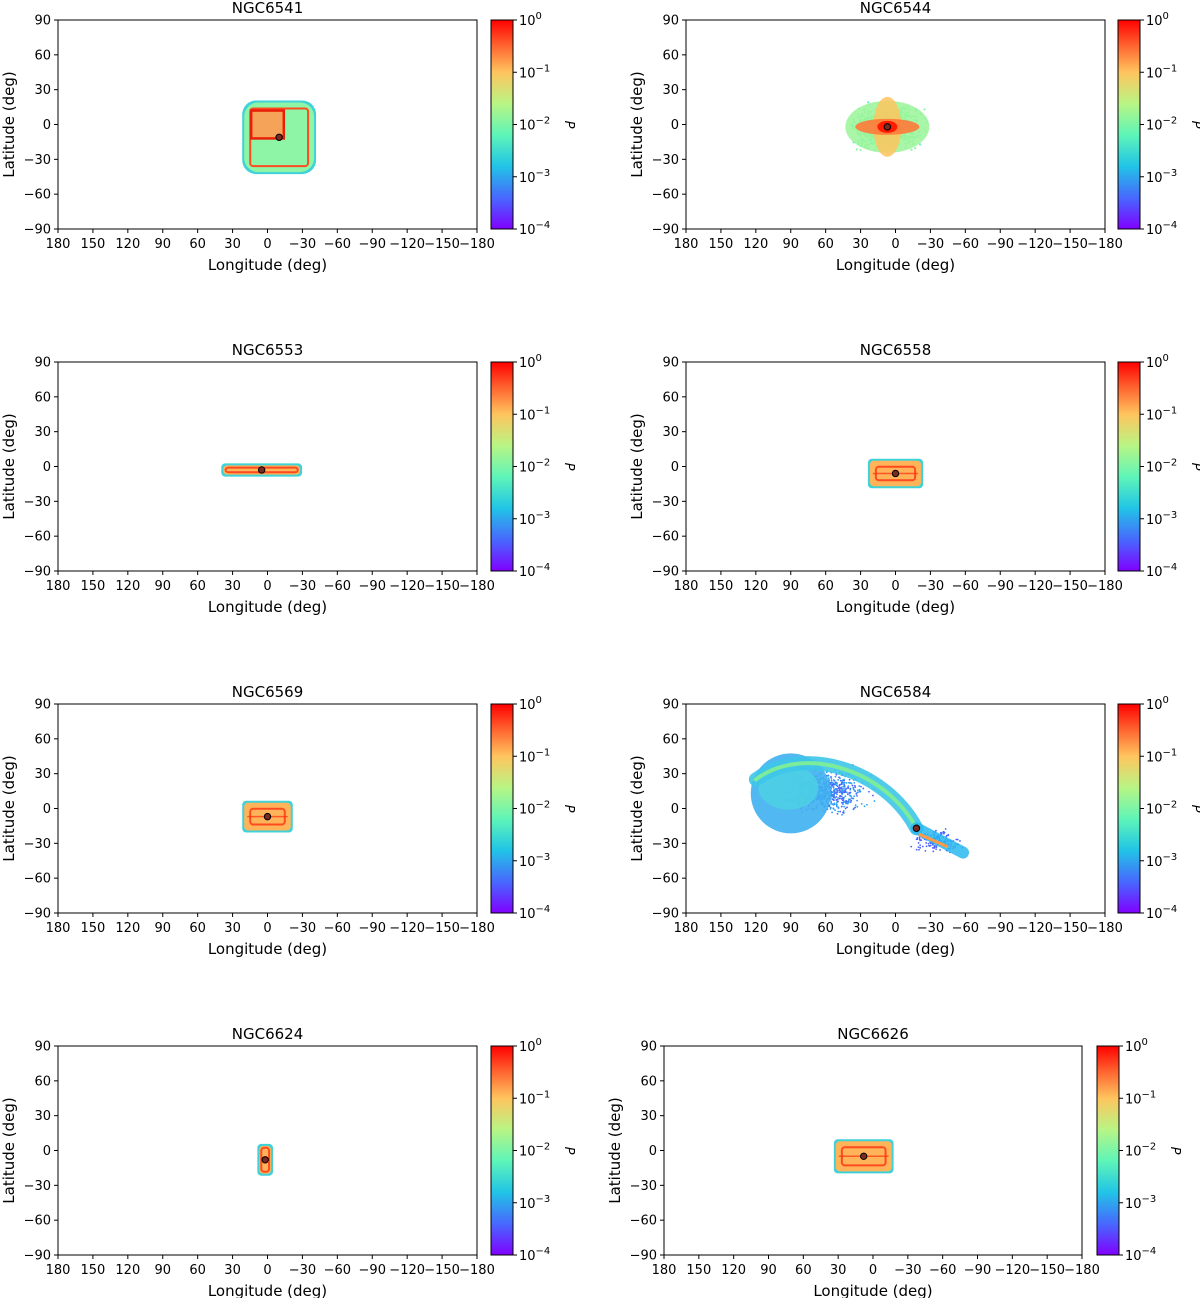  Describe the element at coordinates (265, 1159) in the screenshot. I see `density-ring` at that location.